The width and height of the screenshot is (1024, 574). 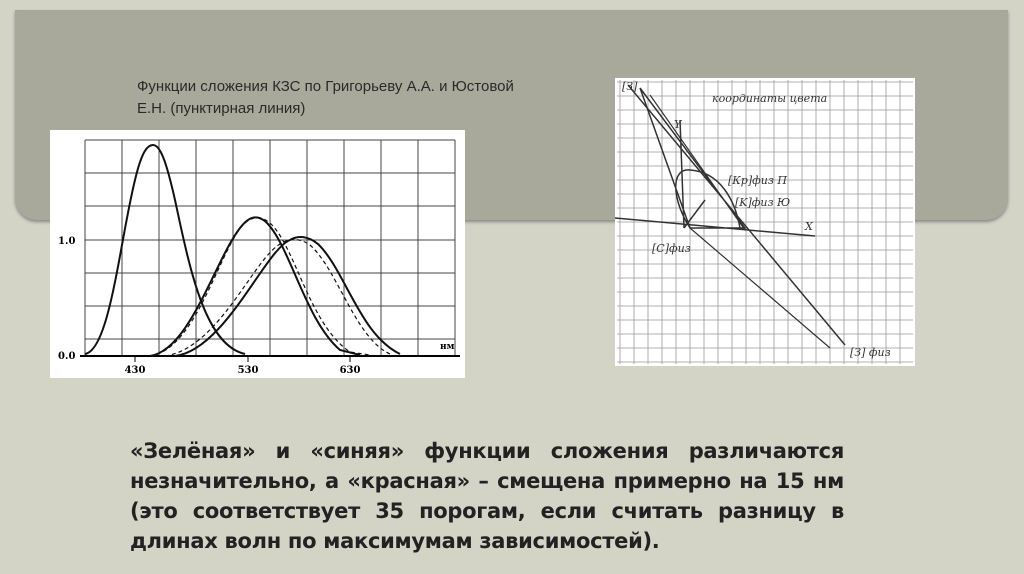 What do you see at coordinates (66, 356) in the screenshot?
I see `y-label: 0.0` at bounding box center [66, 356].